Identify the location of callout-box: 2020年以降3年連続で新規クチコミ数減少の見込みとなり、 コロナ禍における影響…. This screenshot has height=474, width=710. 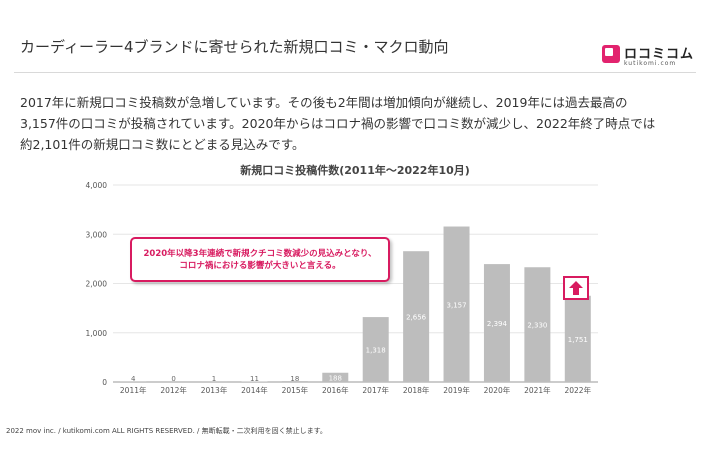
(260, 259).